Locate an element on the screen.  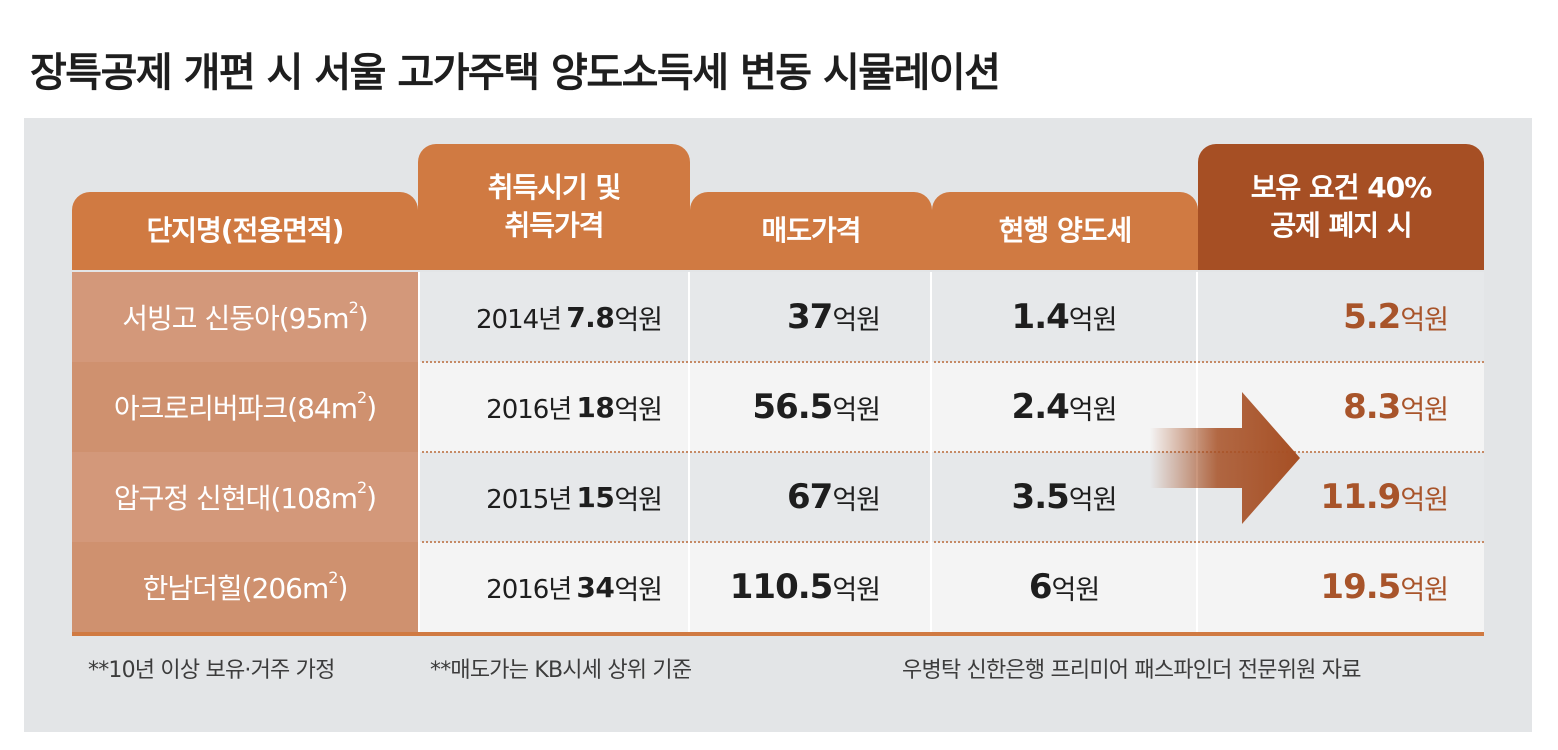
acquisition-price: 15 is located at coordinates (595, 497).